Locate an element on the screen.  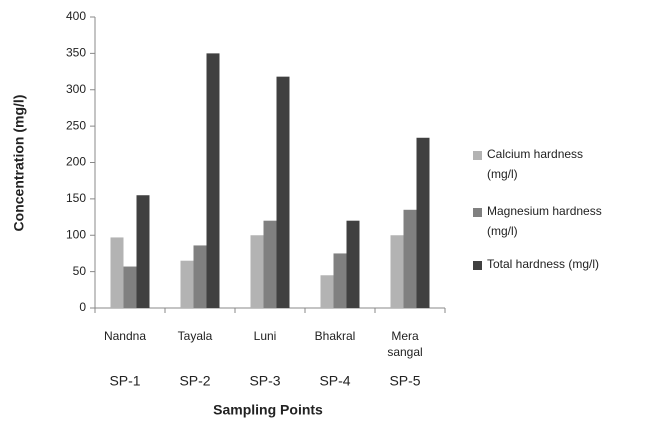
x-tick-label: Bhakral is located at coordinates (335, 336).